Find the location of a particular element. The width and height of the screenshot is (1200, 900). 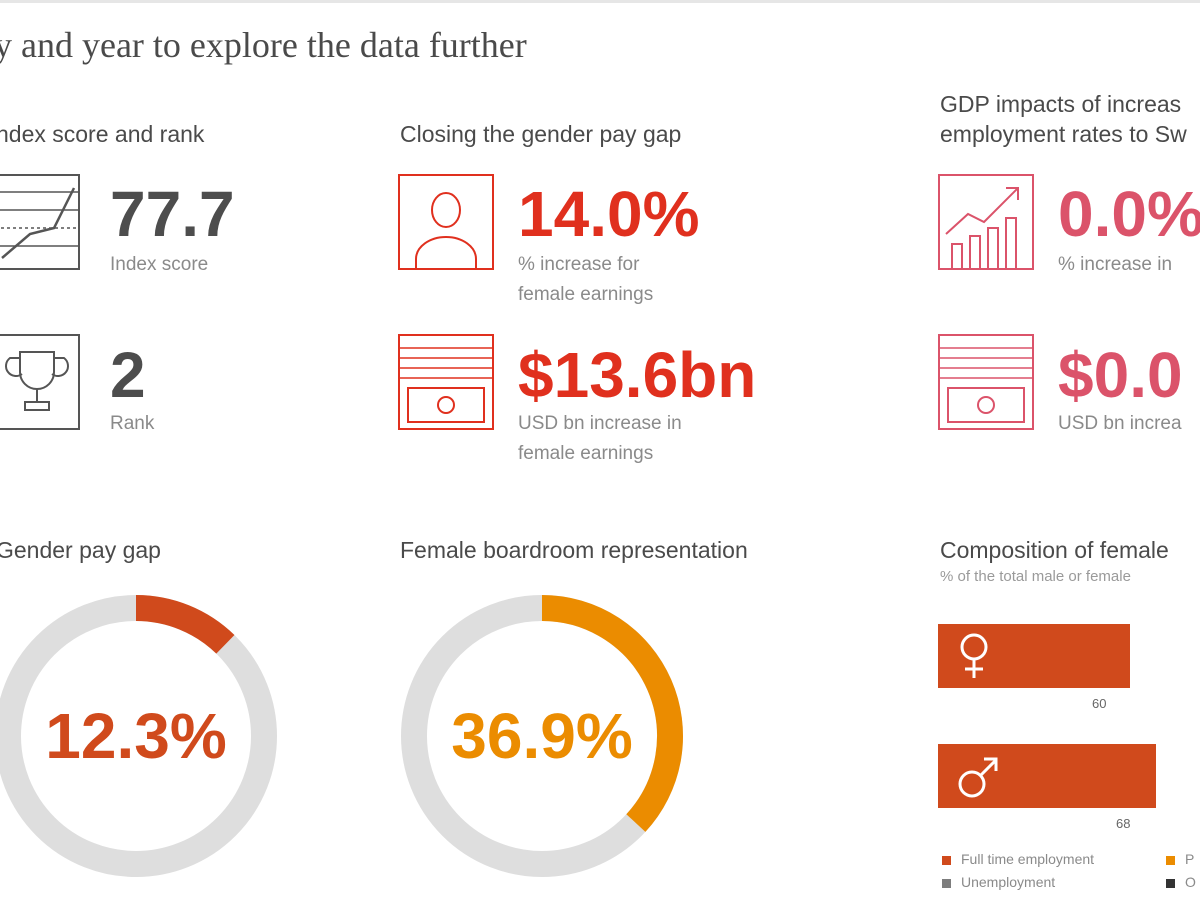

female-earnings-usd-caption-1: USD bn increase in is located at coordinates (600, 423).